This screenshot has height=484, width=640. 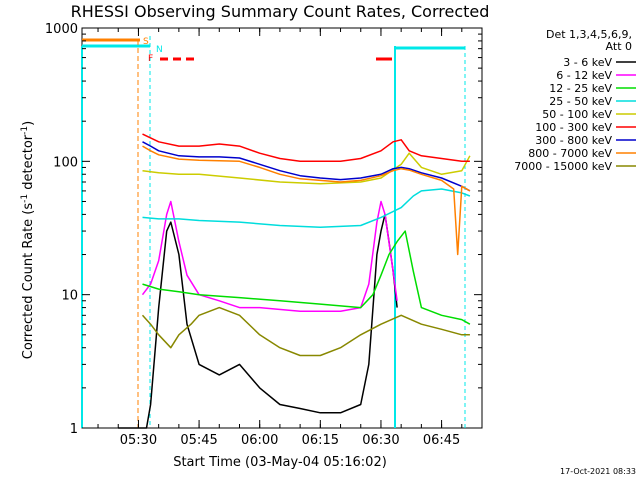 What do you see at coordinates (28, 123) in the screenshot?
I see `y-label-suffix: )` at bounding box center [28, 123].